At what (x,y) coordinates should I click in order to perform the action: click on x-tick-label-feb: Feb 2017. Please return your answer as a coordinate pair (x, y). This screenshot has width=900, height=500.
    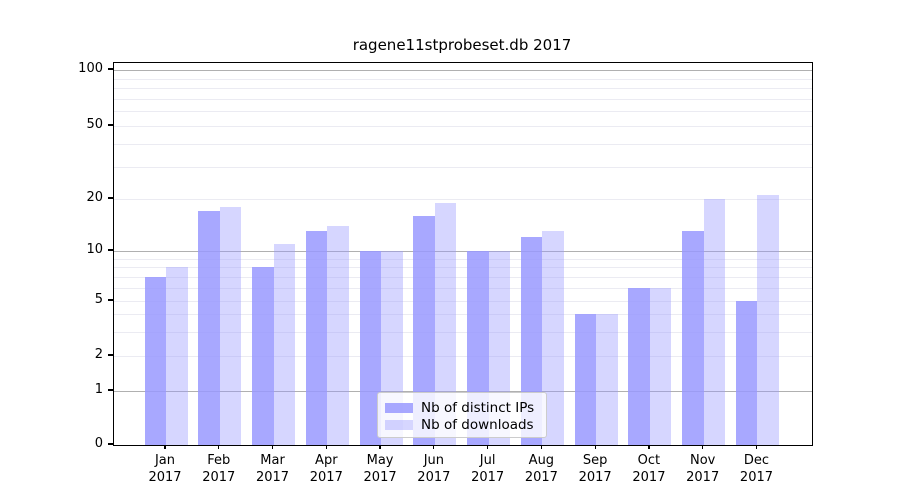
    Looking at the image, I should click on (219, 469).